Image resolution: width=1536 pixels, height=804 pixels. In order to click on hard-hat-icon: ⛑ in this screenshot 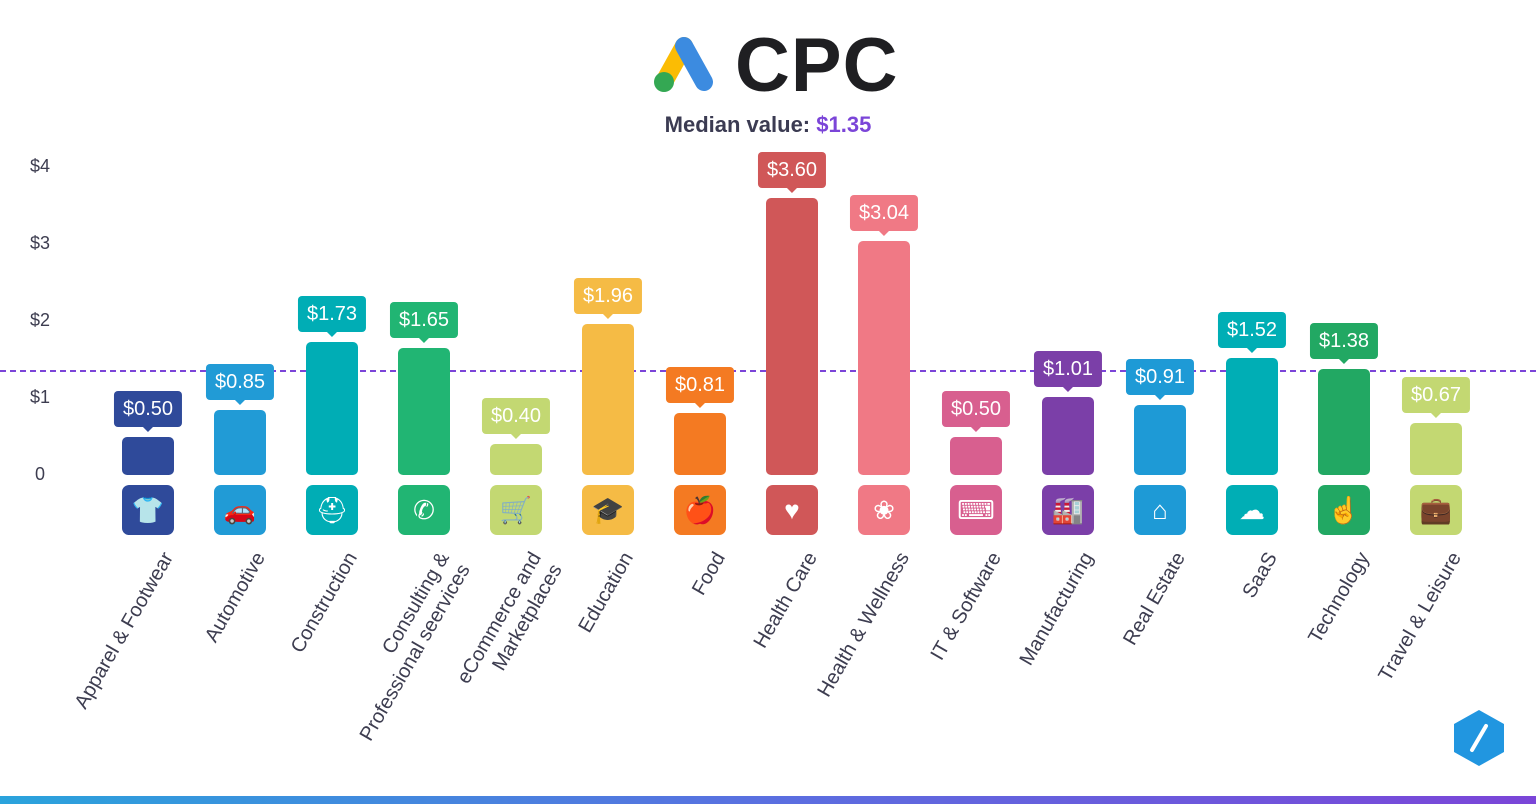, I will do `click(332, 510)`.